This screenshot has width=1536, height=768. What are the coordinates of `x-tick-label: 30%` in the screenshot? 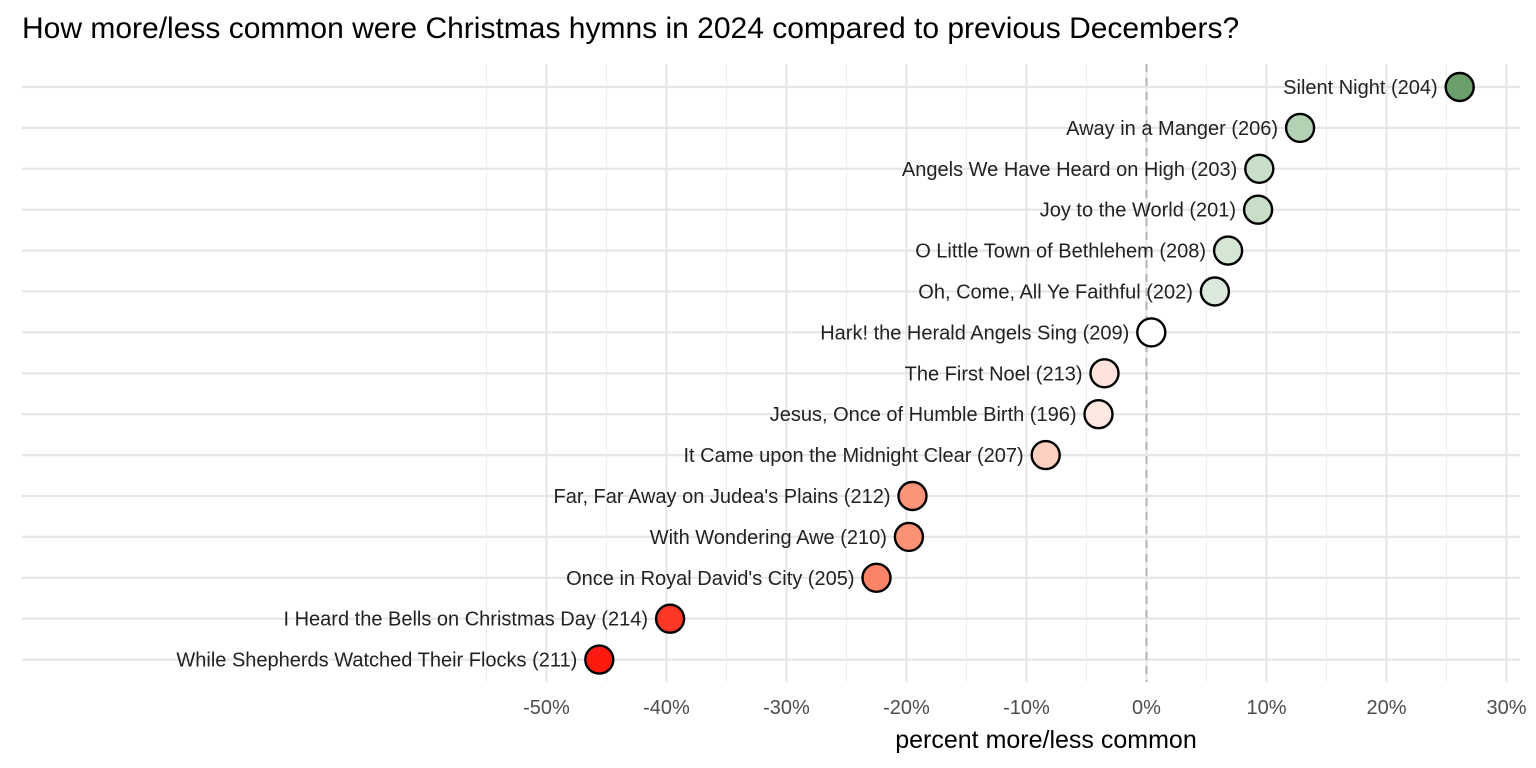 It's located at (1506, 708).